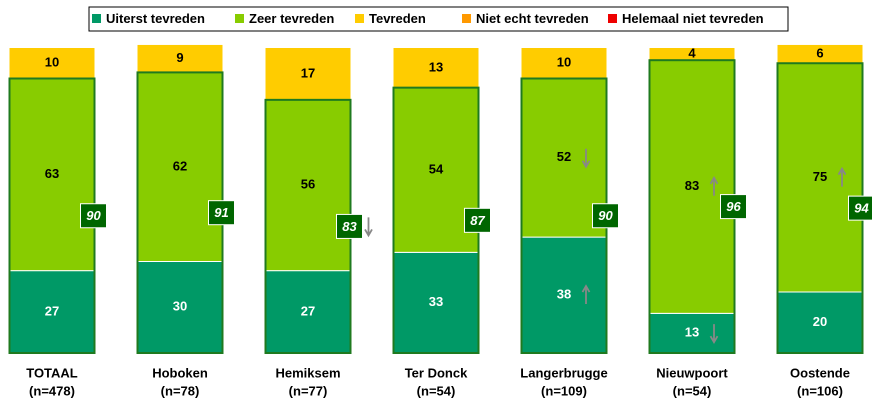 The image size is (872, 401). Describe the element at coordinates (397, 18) in the screenshot. I see `legend-label: Tevreden` at that location.